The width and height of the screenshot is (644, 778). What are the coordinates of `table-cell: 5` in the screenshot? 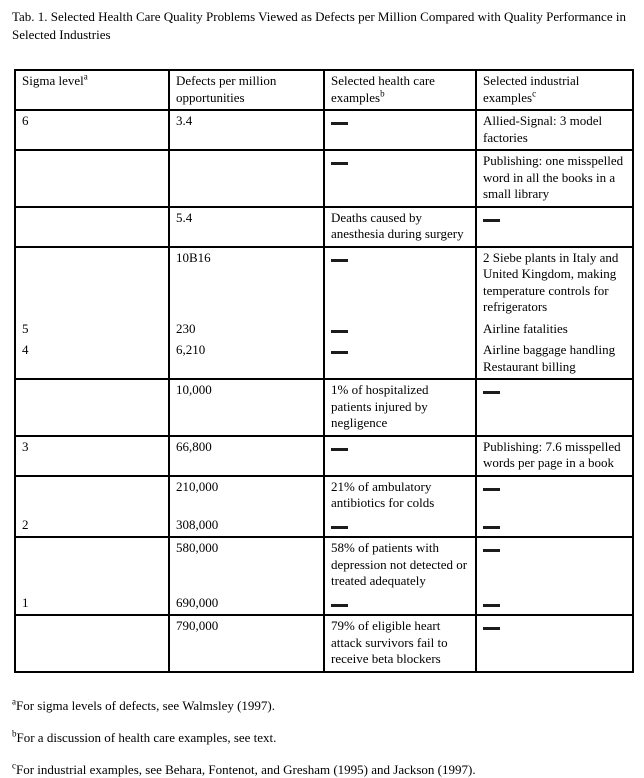 It's located at (91, 329).